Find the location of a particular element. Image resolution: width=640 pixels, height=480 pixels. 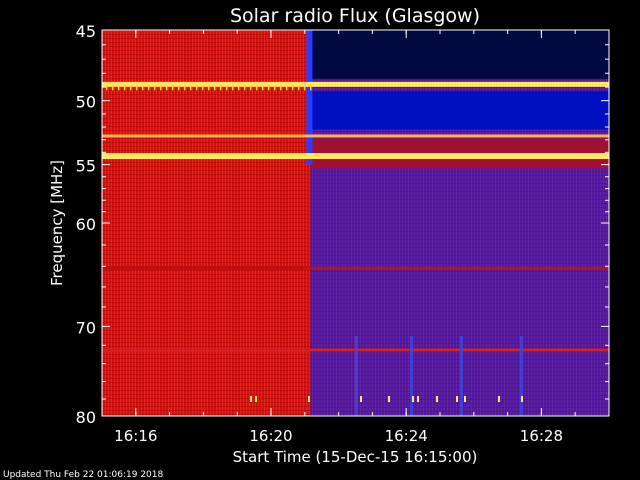

chart-title: Solar radio Flux (Glasgow) is located at coordinates (355, 16).